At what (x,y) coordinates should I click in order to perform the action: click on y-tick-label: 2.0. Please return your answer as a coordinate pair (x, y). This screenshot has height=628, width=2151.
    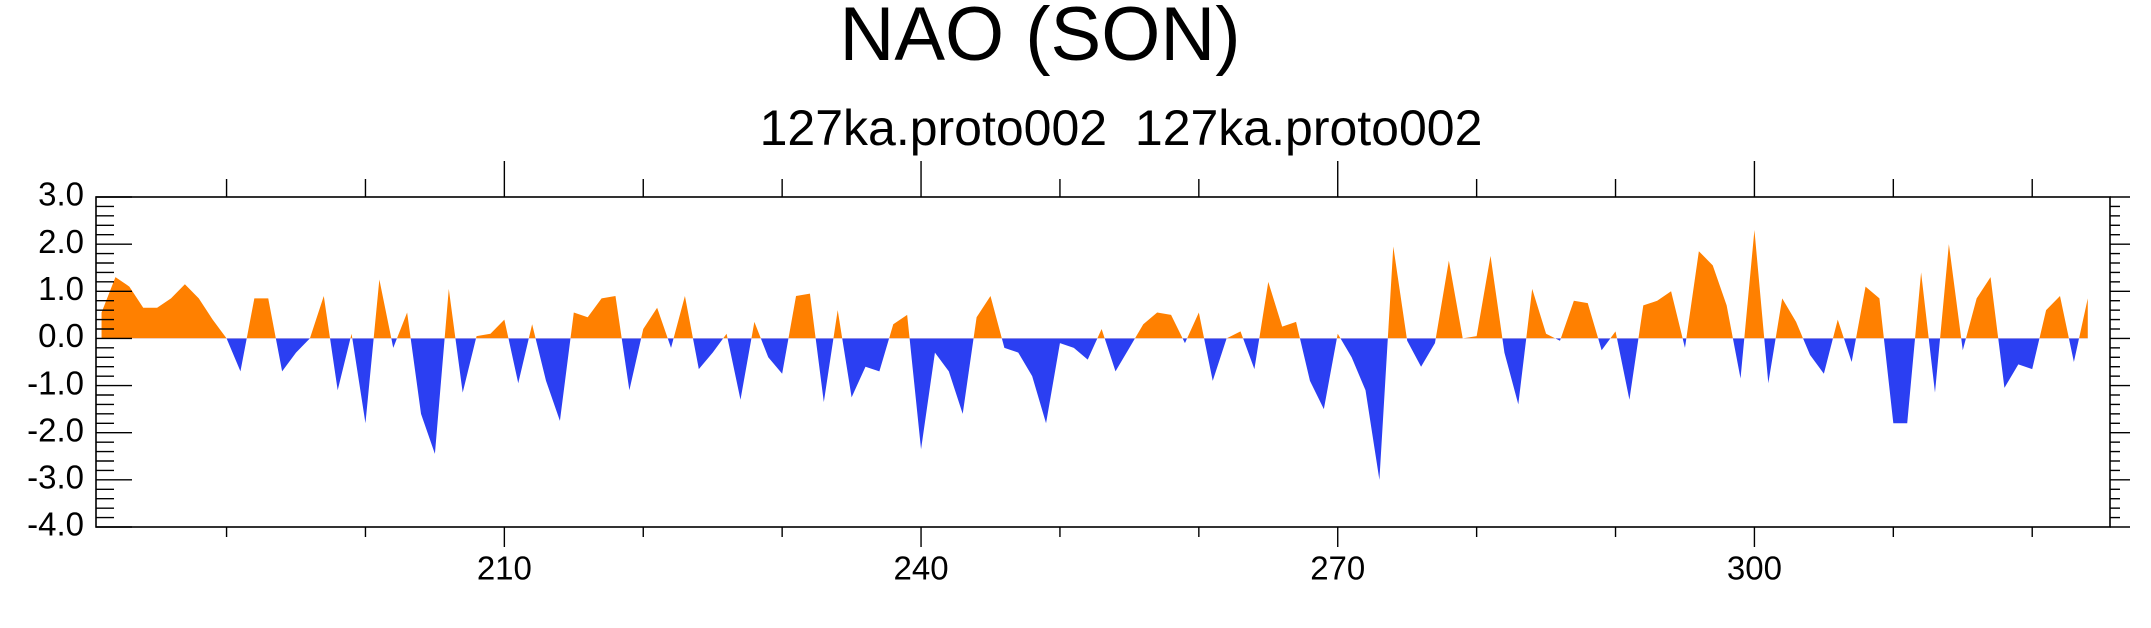
    Looking at the image, I should click on (61, 241).